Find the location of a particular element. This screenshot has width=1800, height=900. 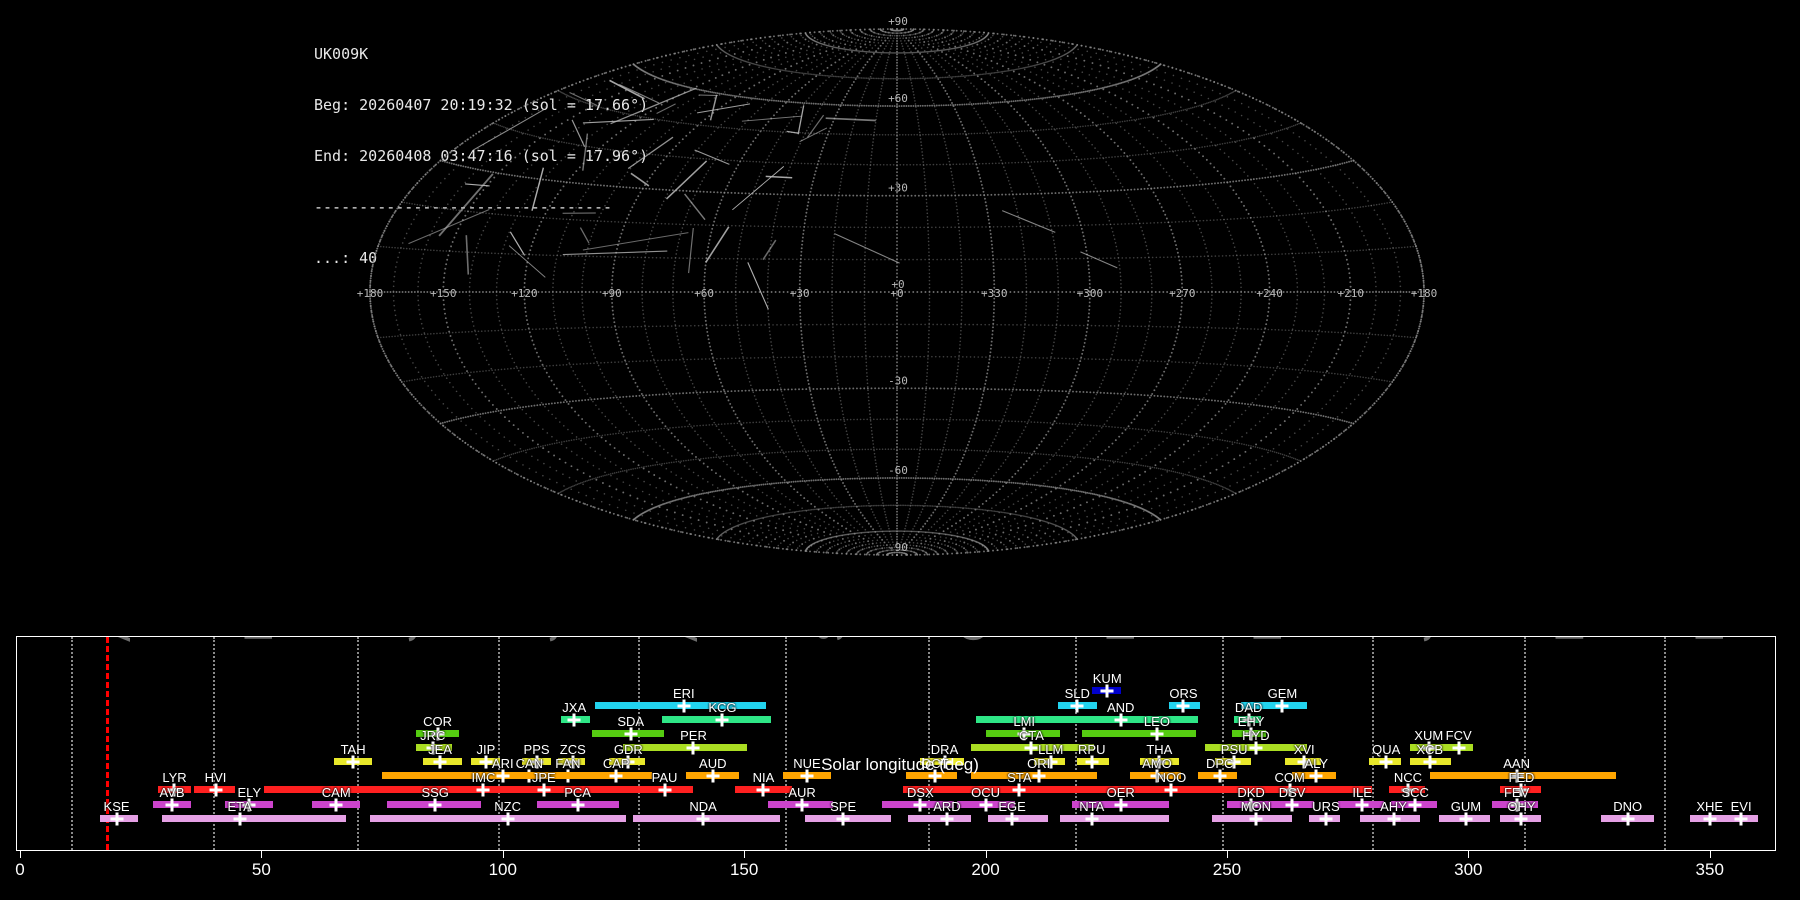

shower-bar-nta is located at coordinates (1114, 818).